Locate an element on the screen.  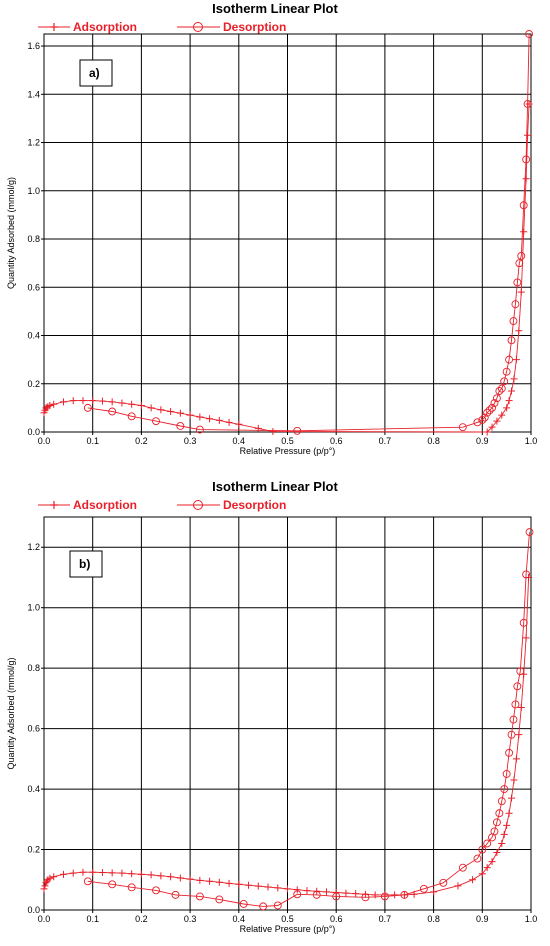
y-tick-label: 1.0 is located at coordinates (33, 608).